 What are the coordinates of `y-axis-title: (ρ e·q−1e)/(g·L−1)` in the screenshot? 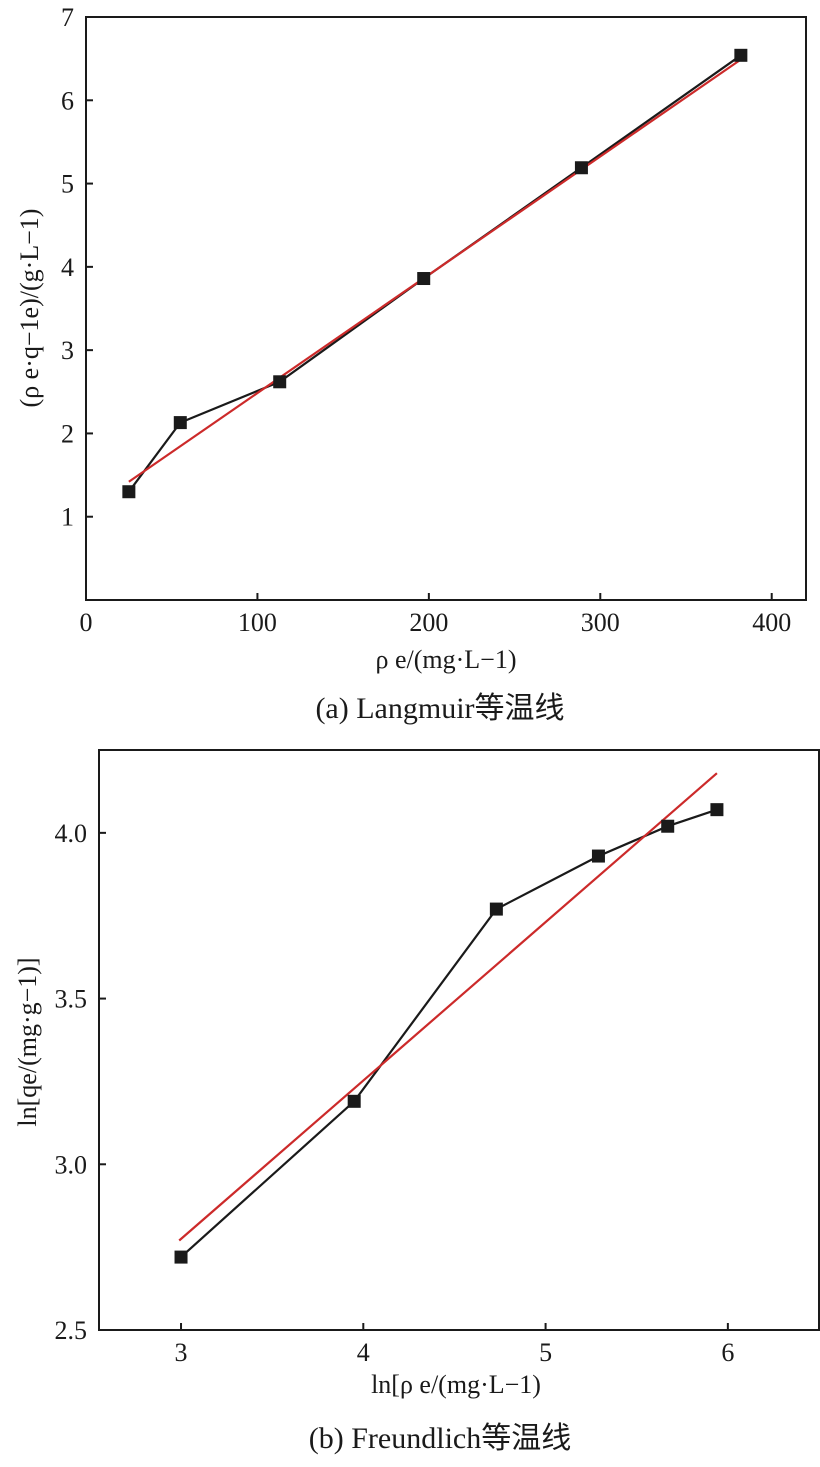 It's located at (29, 308).